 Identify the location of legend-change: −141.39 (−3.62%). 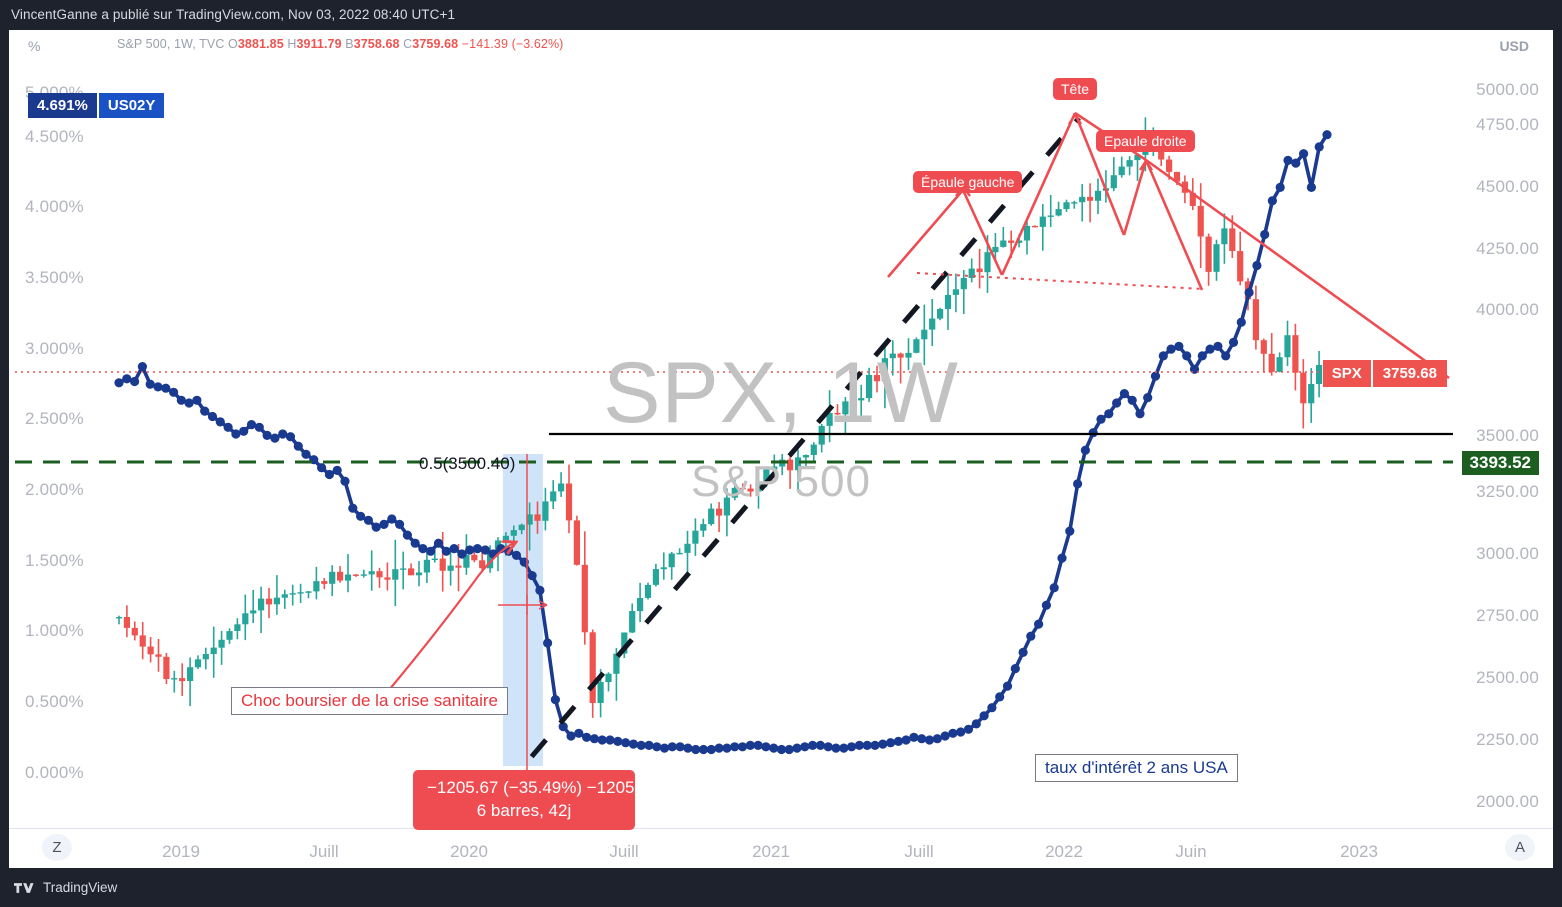
(512, 44).